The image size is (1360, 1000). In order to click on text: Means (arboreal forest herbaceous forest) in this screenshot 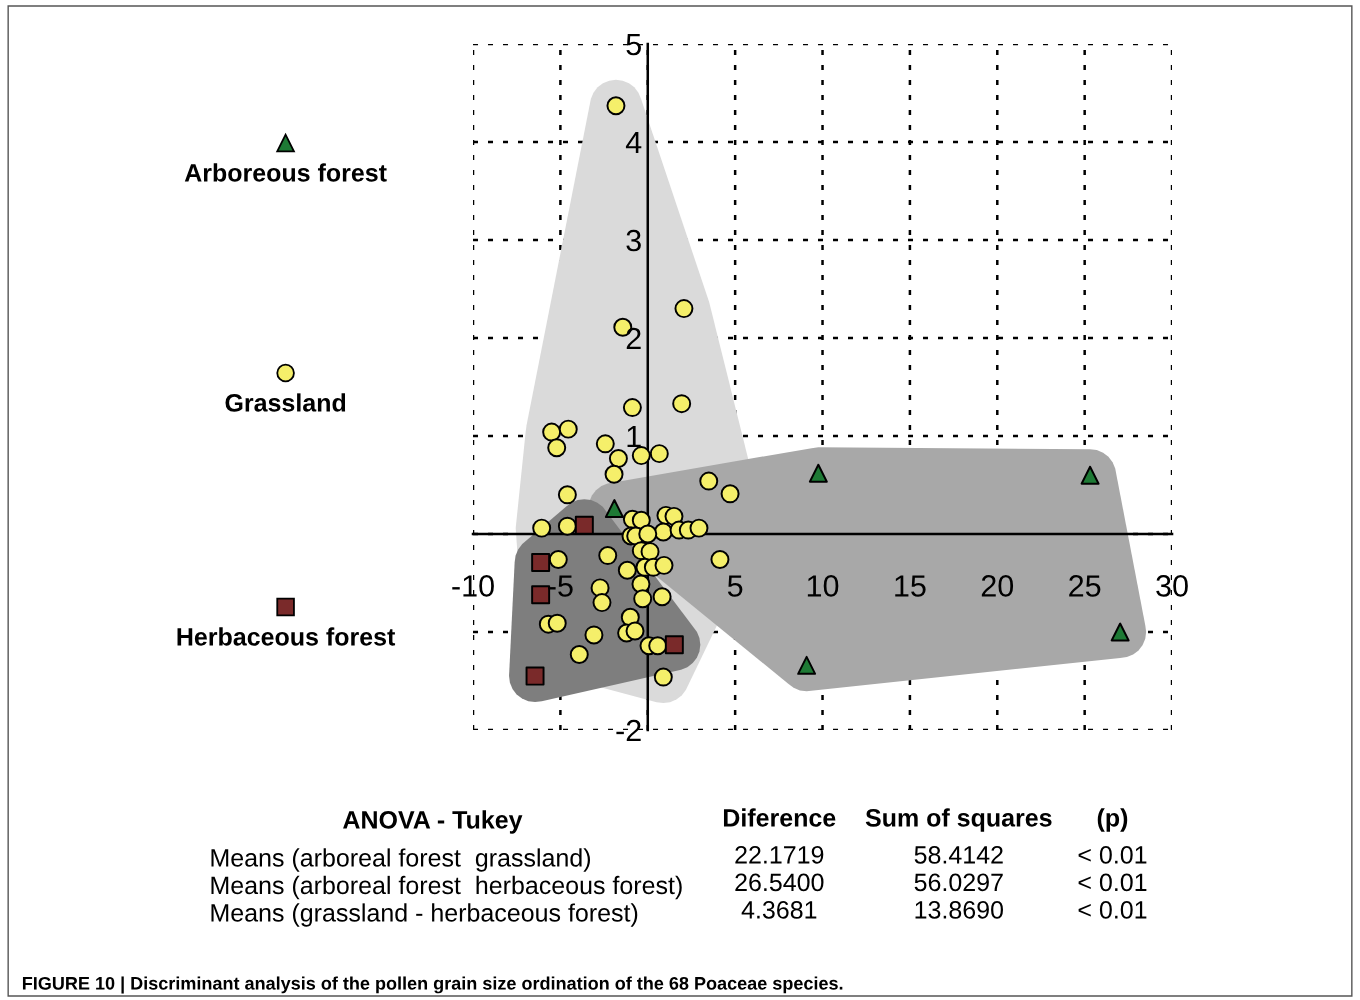, I will do `click(446, 887)`.